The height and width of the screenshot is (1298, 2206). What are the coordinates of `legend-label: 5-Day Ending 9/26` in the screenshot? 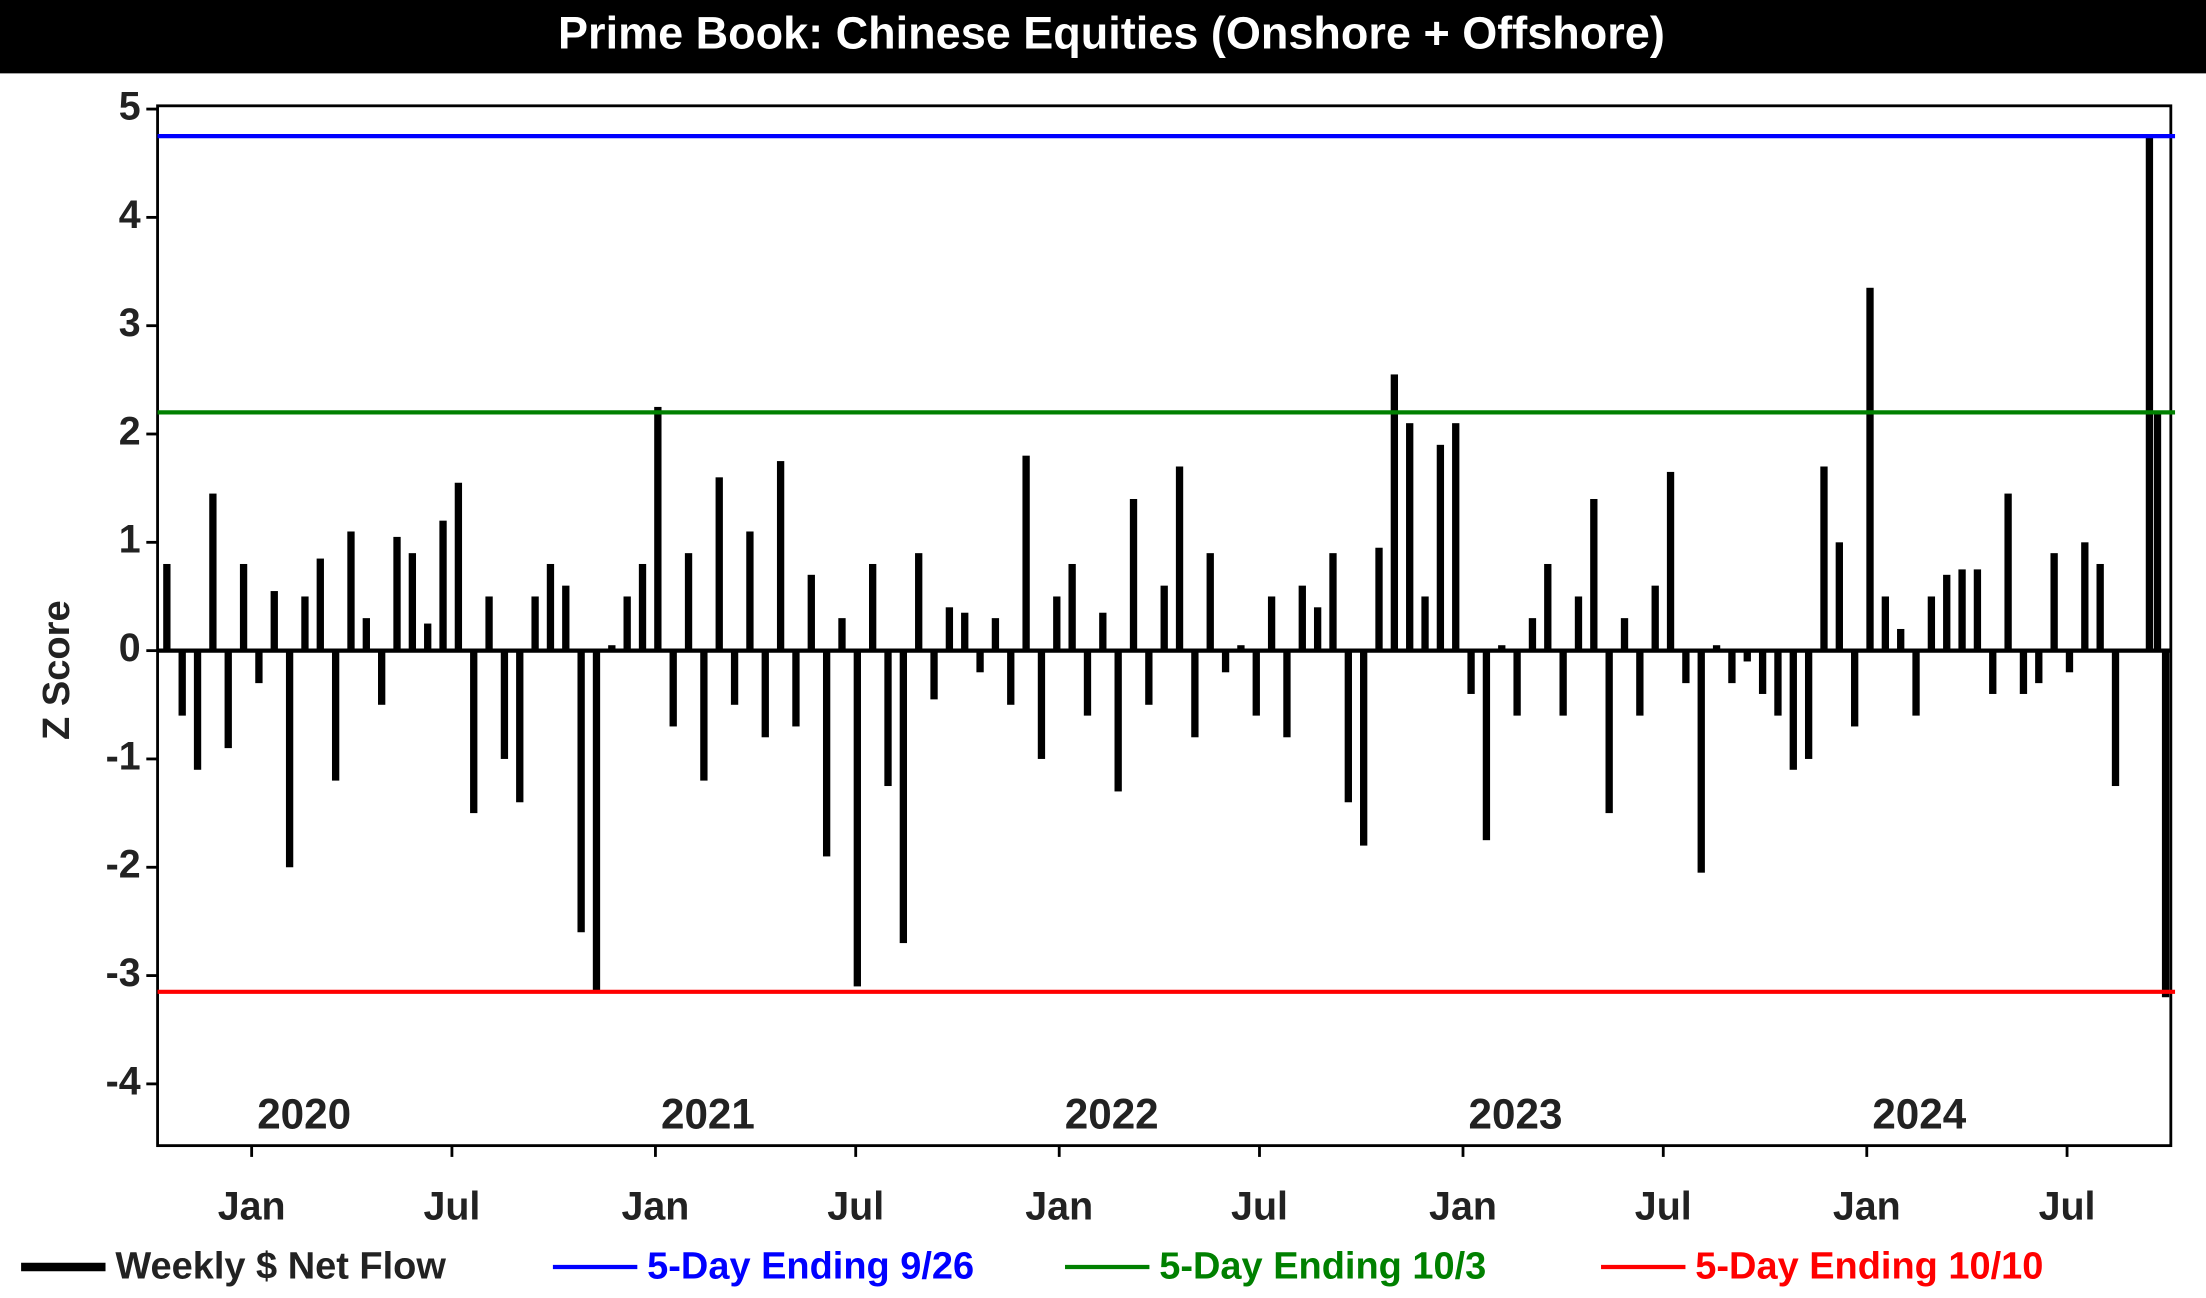 It's located at (810, 1266).